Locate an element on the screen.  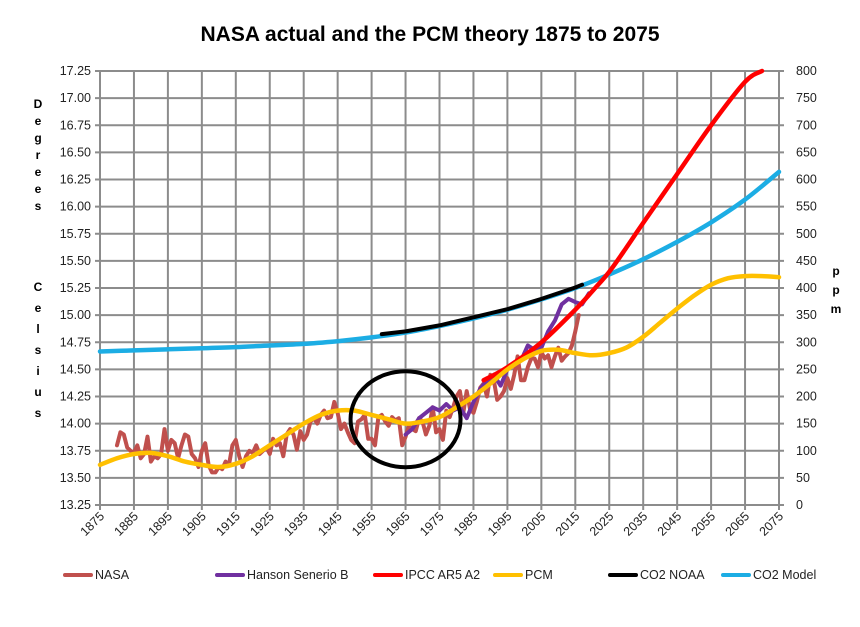
legend-item: CO2 Model is located at coordinates (768, 575).